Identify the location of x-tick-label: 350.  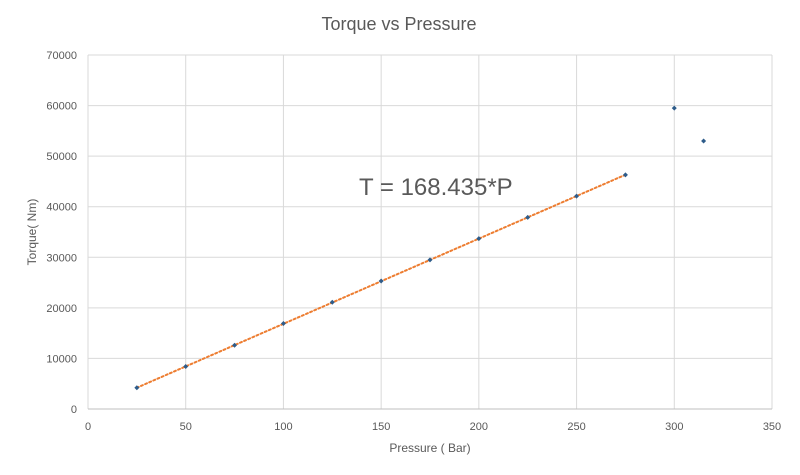
(772, 427).